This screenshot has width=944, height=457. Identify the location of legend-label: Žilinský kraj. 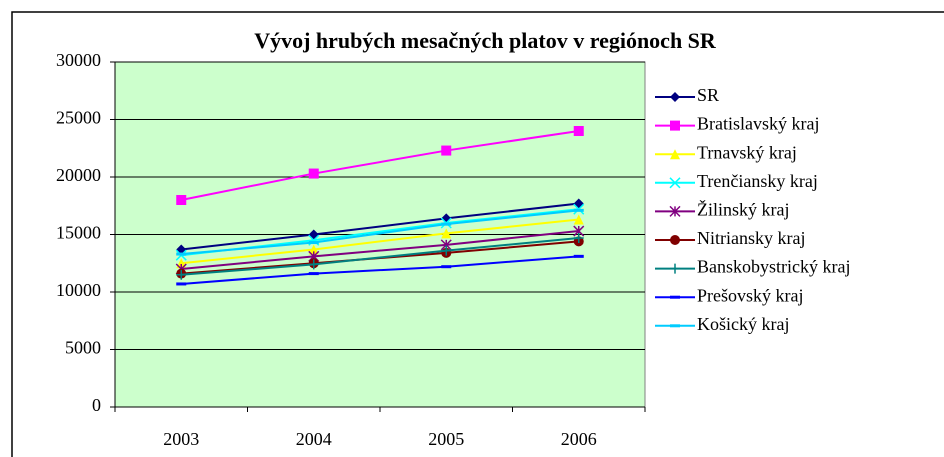
(743, 209).